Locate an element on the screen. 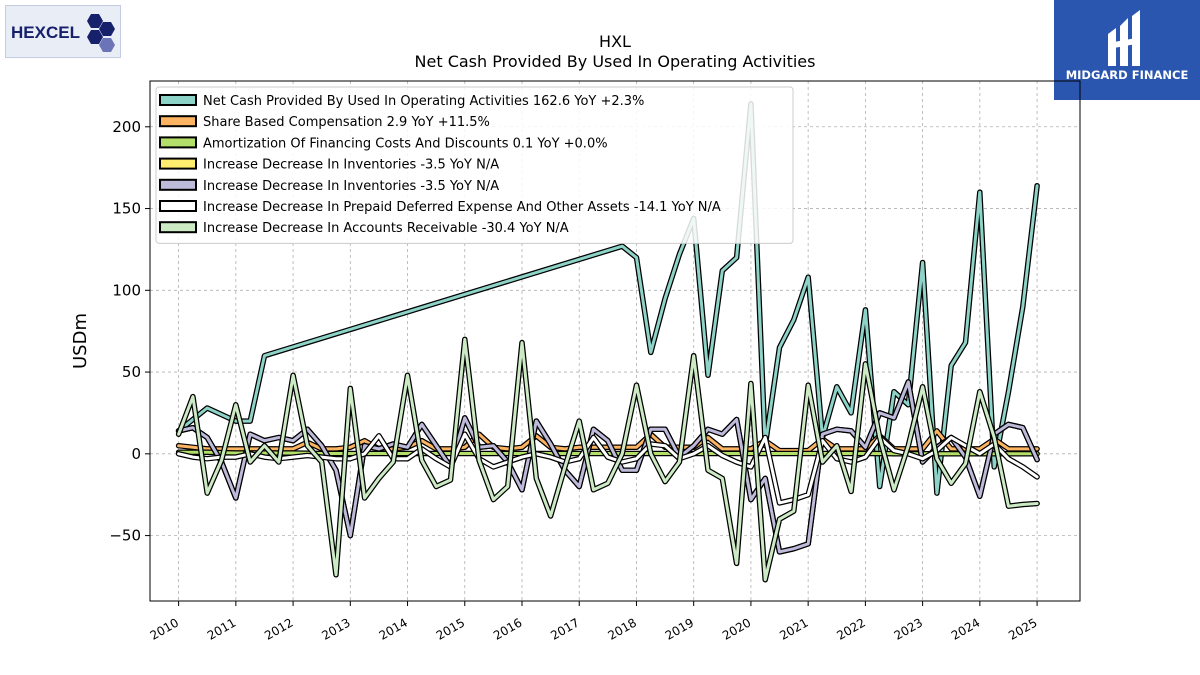 The height and width of the screenshot is (675, 1200). x-tick-label: 2024 is located at coordinates (965, 628).